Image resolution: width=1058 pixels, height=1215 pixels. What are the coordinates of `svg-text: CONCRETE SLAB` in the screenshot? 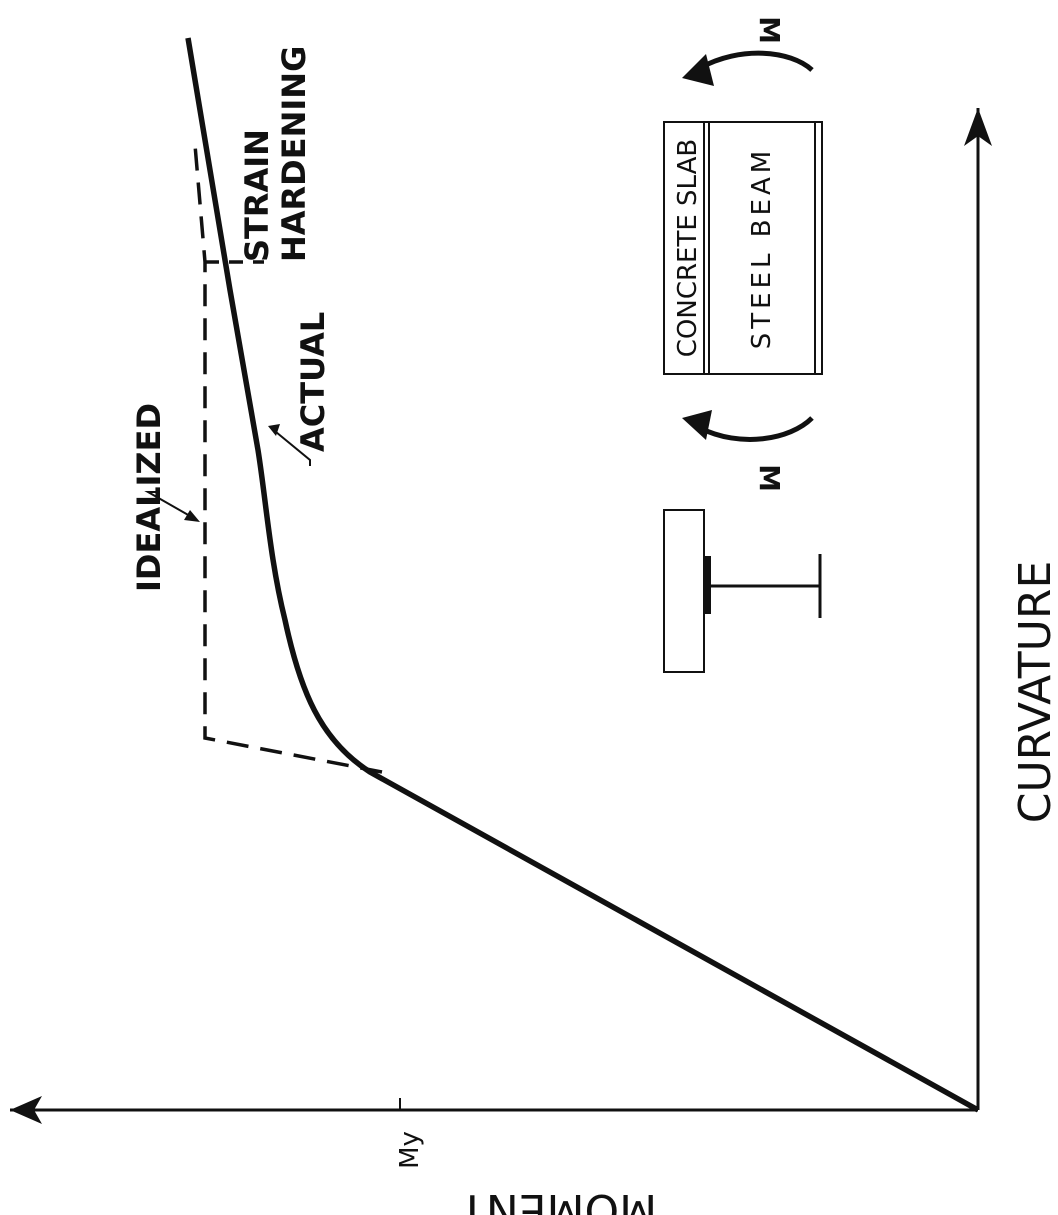 It's located at (688, 248).